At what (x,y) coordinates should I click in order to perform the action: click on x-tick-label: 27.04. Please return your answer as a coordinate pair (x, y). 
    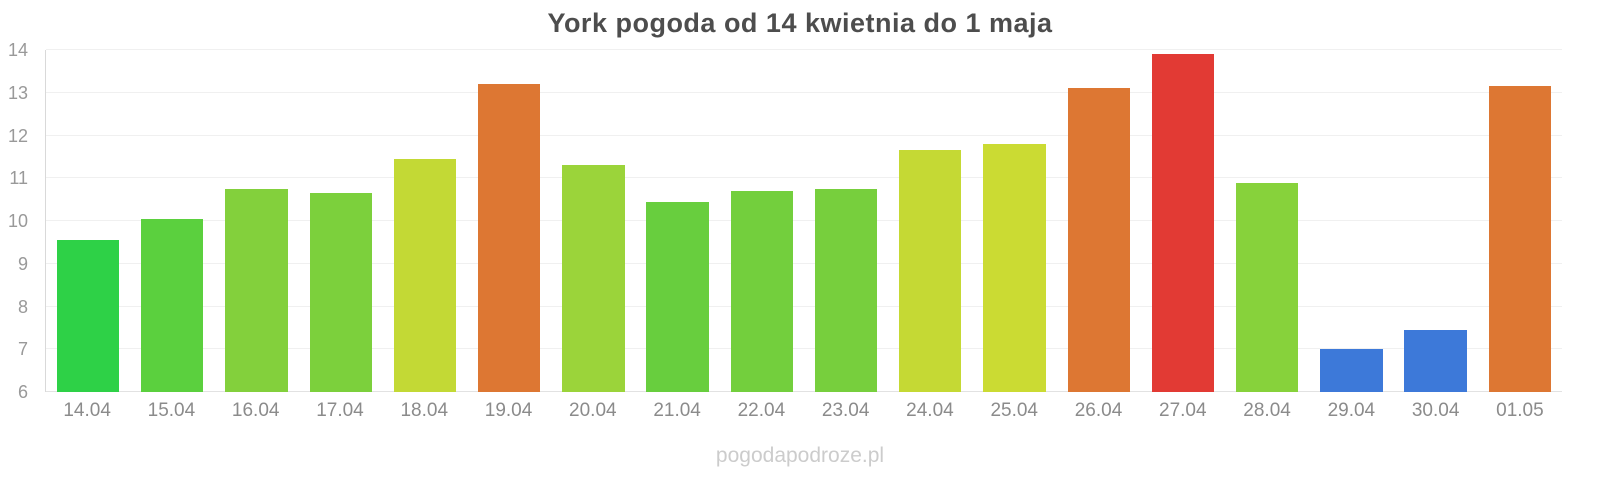
    Looking at the image, I should click on (1183, 410).